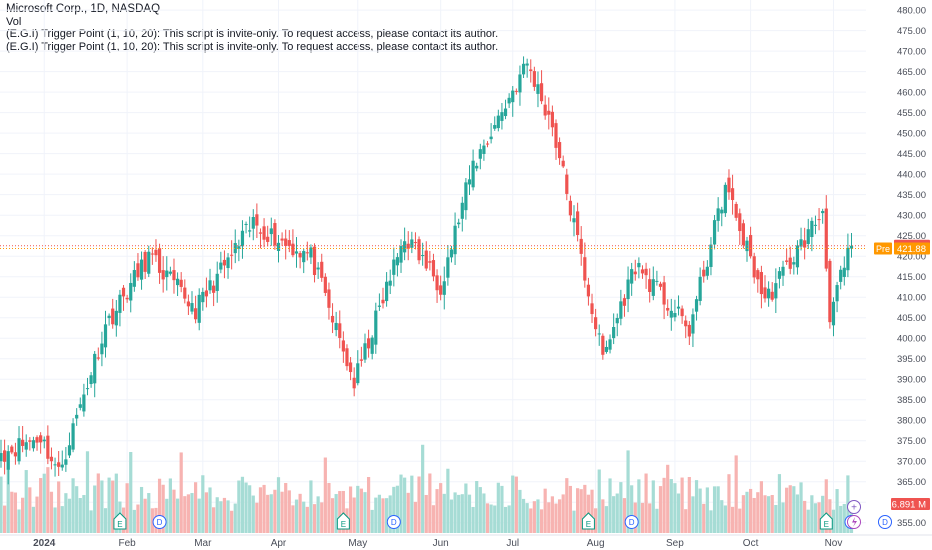 This screenshot has height=550, width=932. What do you see at coordinates (466, 541) in the screenshot?
I see `time-axis: 2024 Feb Mar Apr May Jun Jul Aug Sep Oct Nov` at bounding box center [466, 541].